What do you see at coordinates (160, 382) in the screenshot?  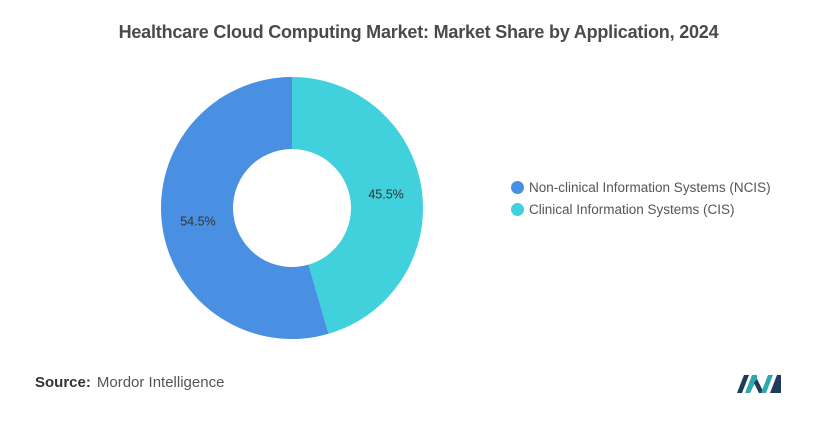 I see `source-text: Mordor Intelligence` at bounding box center [160, 382].